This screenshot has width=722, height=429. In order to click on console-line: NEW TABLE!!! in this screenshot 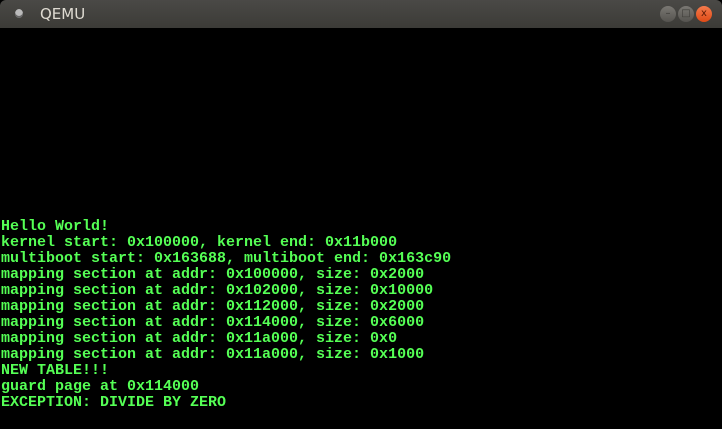, I will do `click(55, 370)`.